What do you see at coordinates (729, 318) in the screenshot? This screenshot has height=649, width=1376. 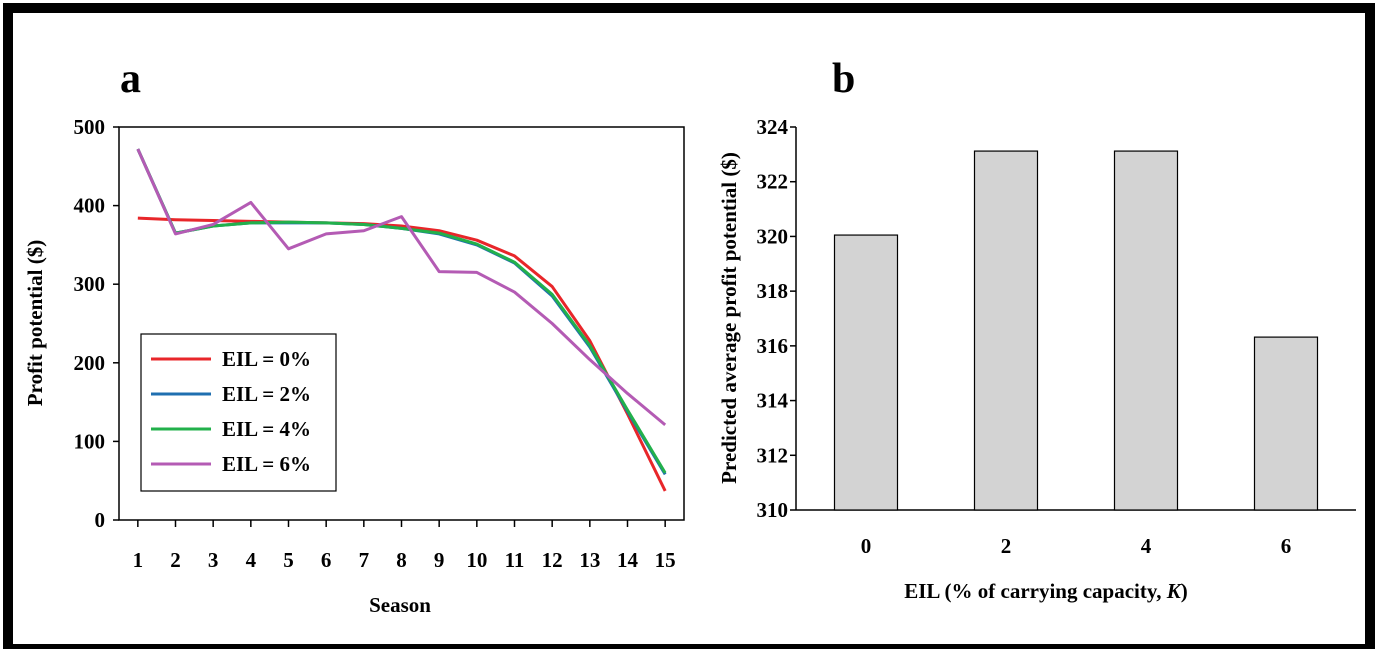 I see `y-axis-label-b: Predicted average profit potential ($)` at bounding box center [729, 318].